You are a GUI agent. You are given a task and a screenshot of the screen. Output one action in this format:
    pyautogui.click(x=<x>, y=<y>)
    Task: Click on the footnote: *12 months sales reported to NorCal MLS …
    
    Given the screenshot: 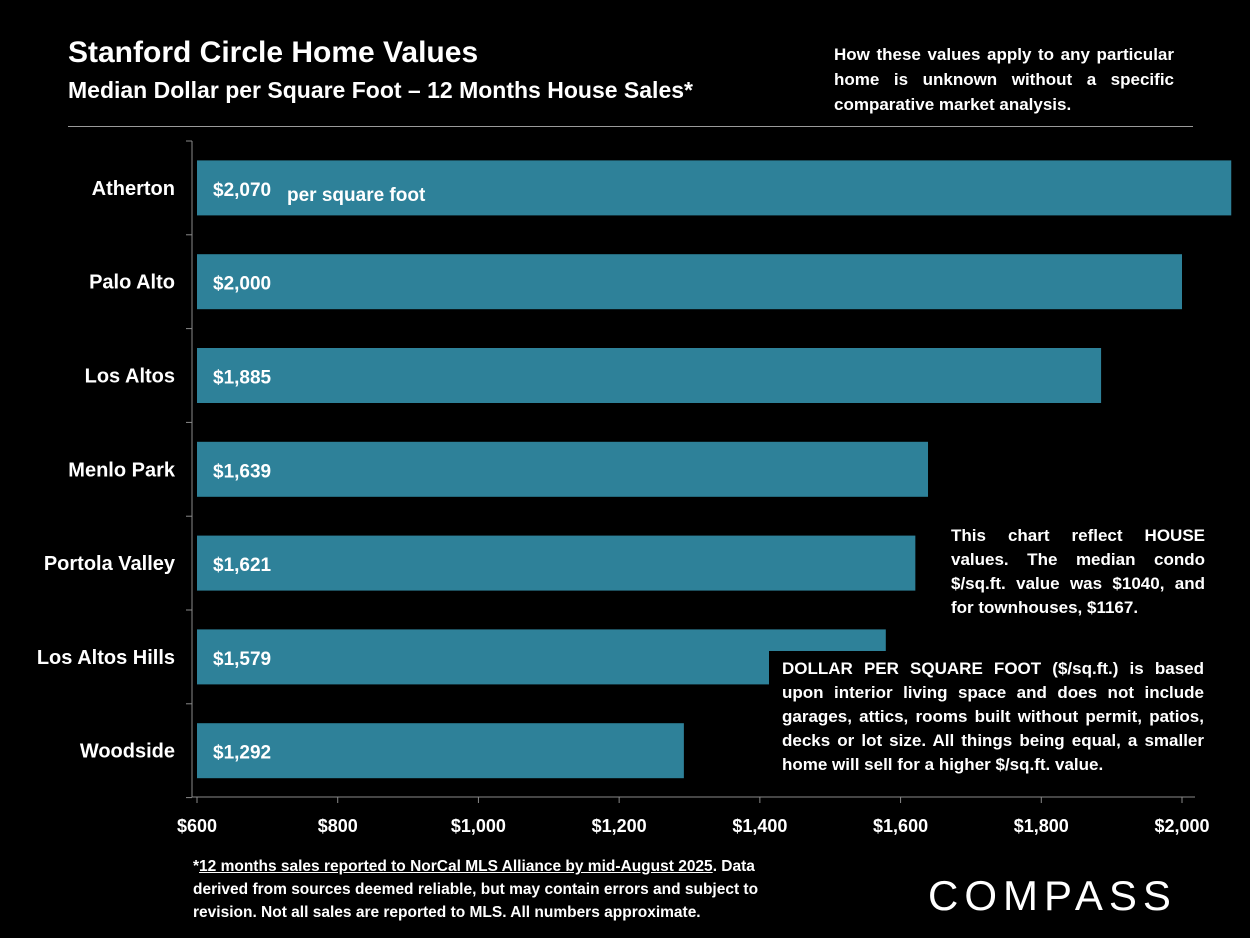 What is the action you would take?
    pyautogui.click(x=503, y=889)
    